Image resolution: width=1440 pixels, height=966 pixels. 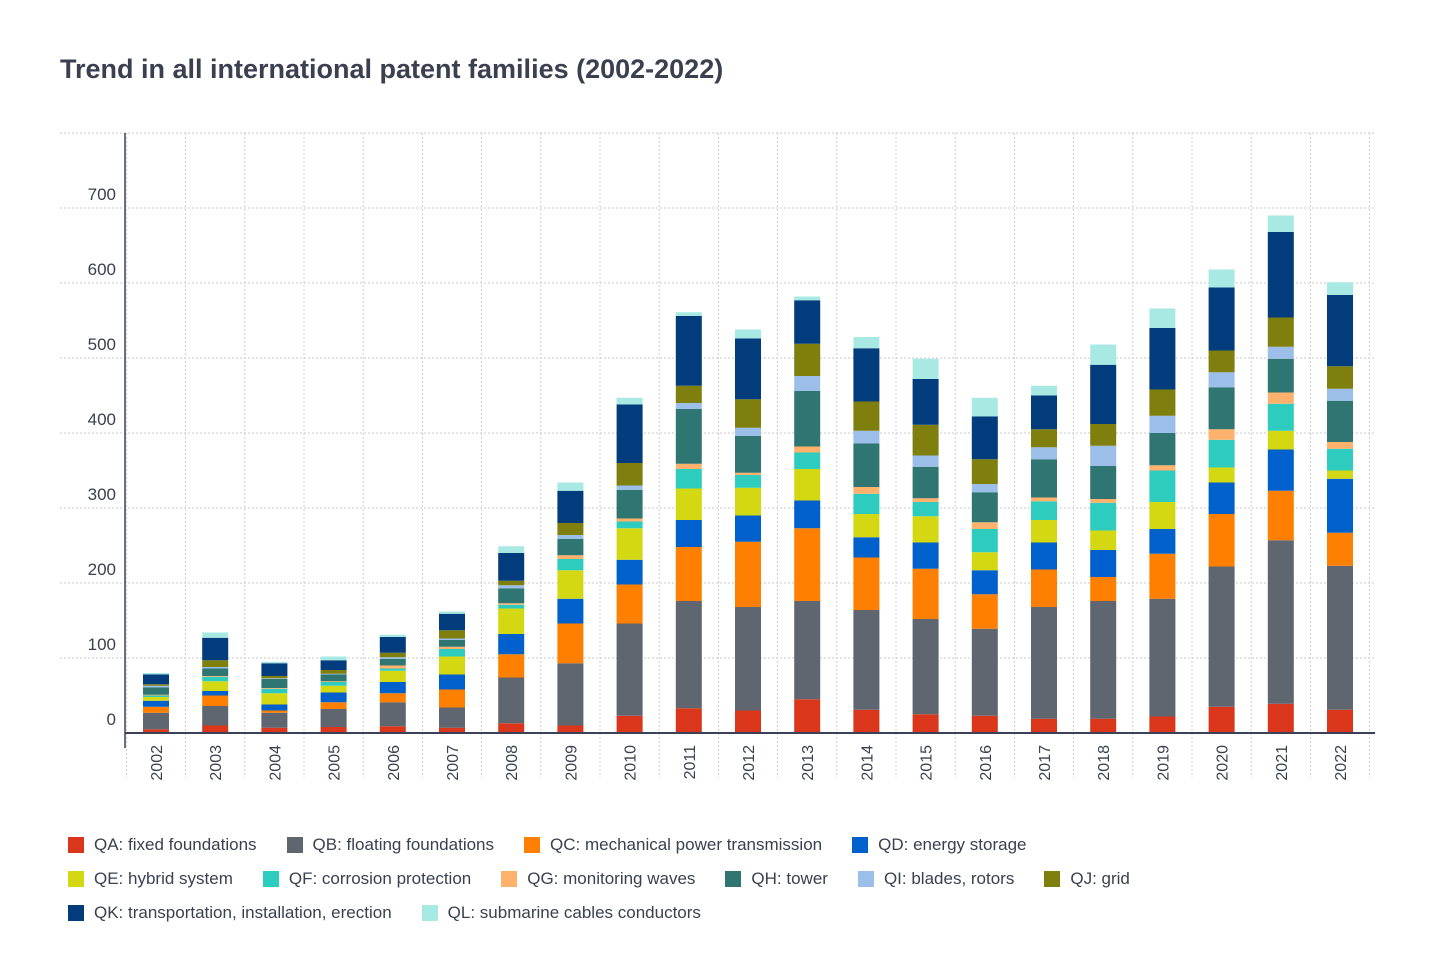 What do you see at coordinates (1221, 380) in the screenshot?
I see `bar-segment-qi-2020` at bounding box center [1221, 380].